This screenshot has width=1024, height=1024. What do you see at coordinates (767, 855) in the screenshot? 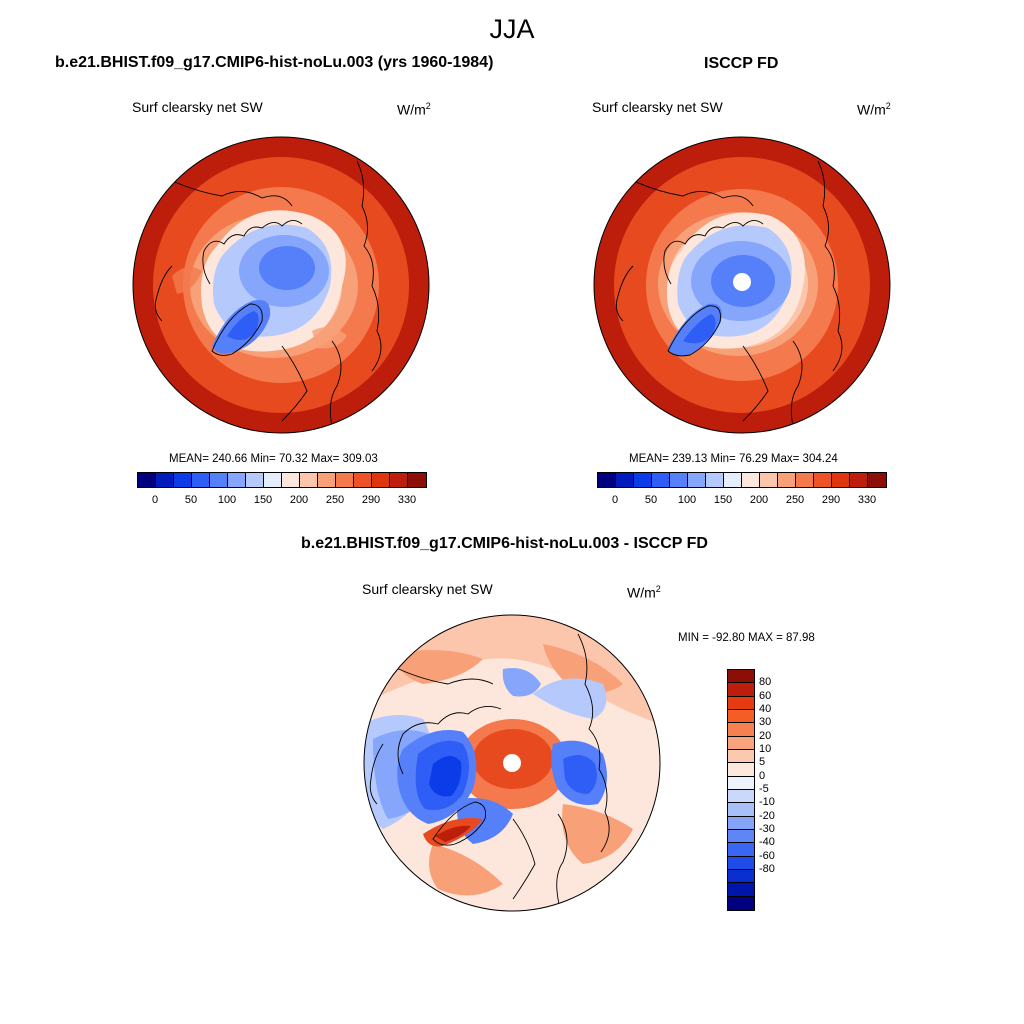
I see `colorbar-label: -60` at bounding box center [767, 855].